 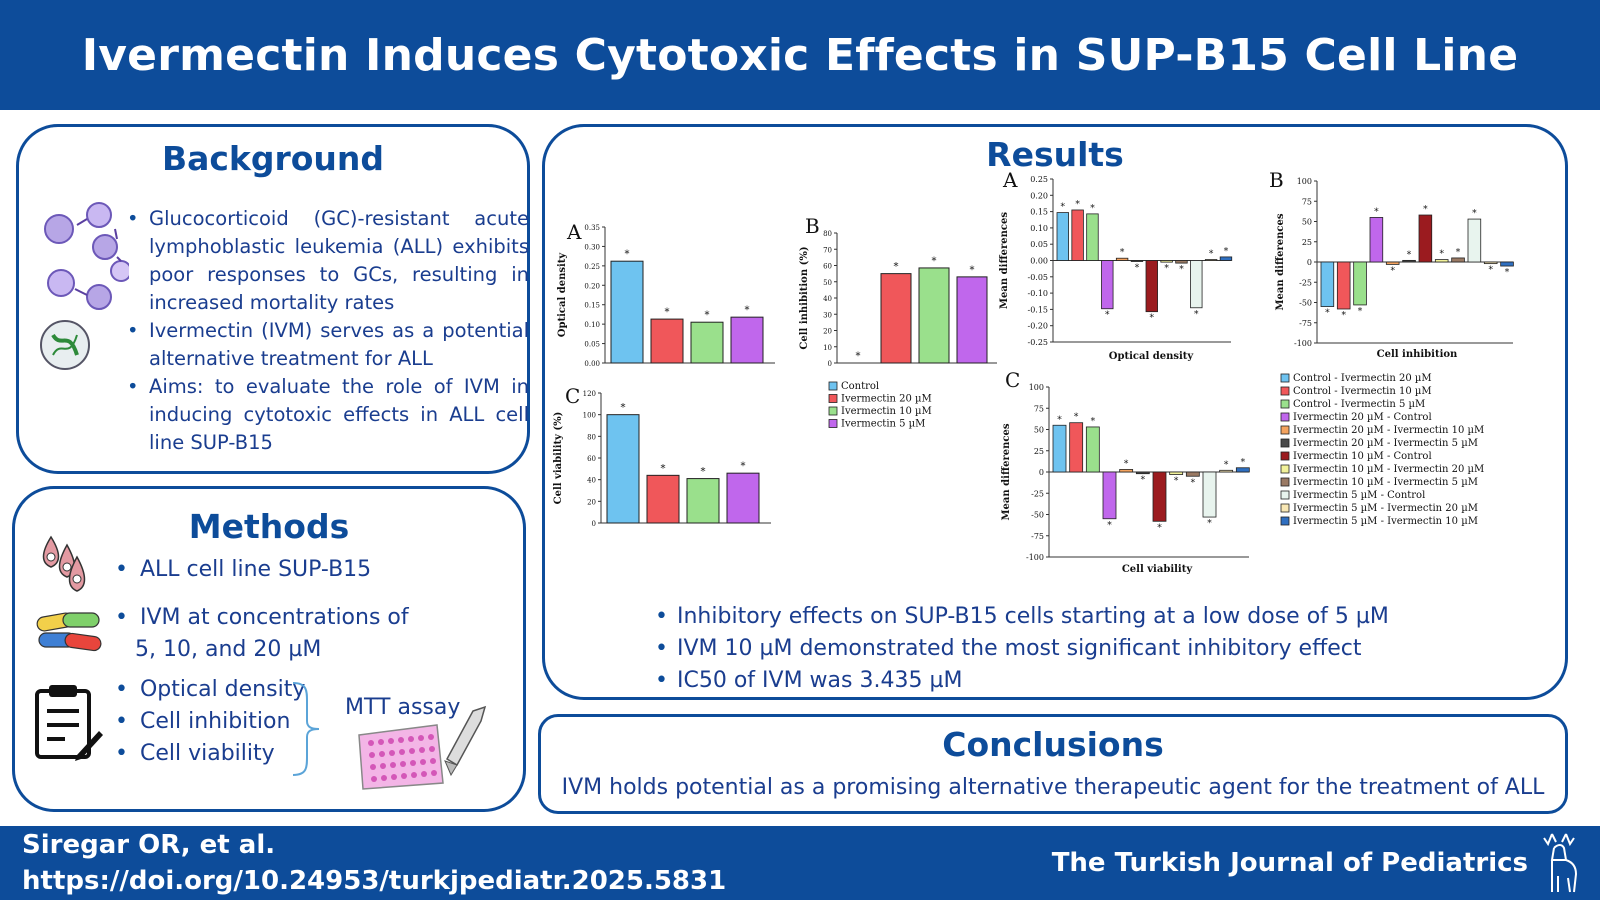 I want to click on y-tick-label: 30, so click(x=827, y=315).